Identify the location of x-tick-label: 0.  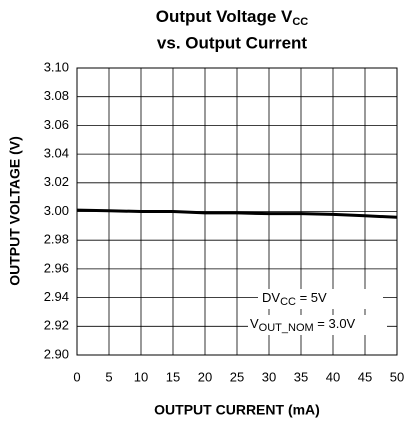
(76, 376).